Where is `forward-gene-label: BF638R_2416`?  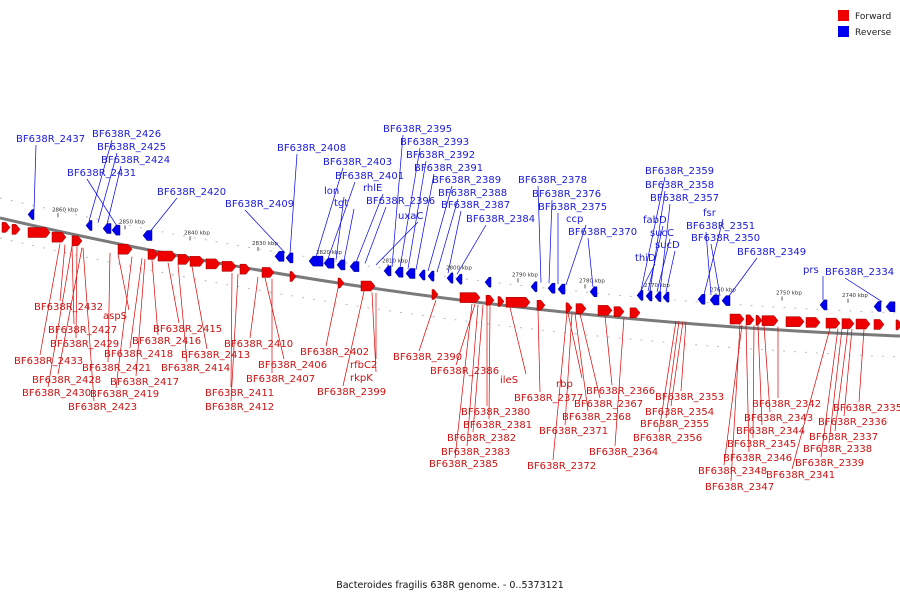 forward-gene-label: BF638R_2416 is located at coordinates (166, 341).